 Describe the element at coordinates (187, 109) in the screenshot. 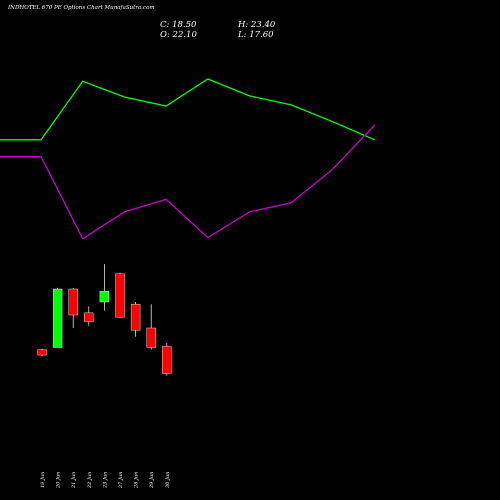

I see `upper-band-line` at that location.